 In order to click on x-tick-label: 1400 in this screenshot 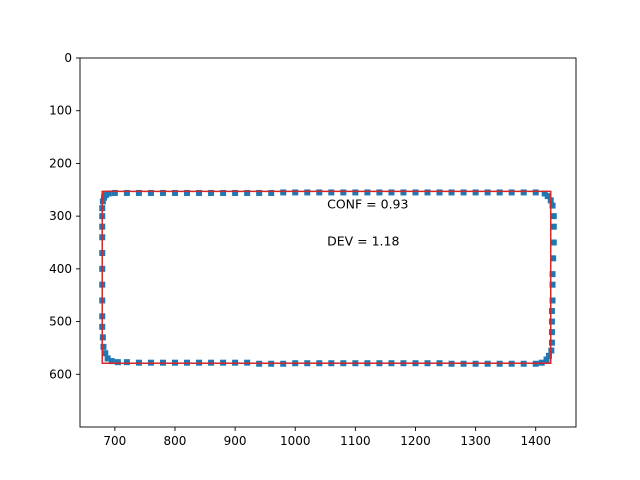, I will do `click(535, 441)`.